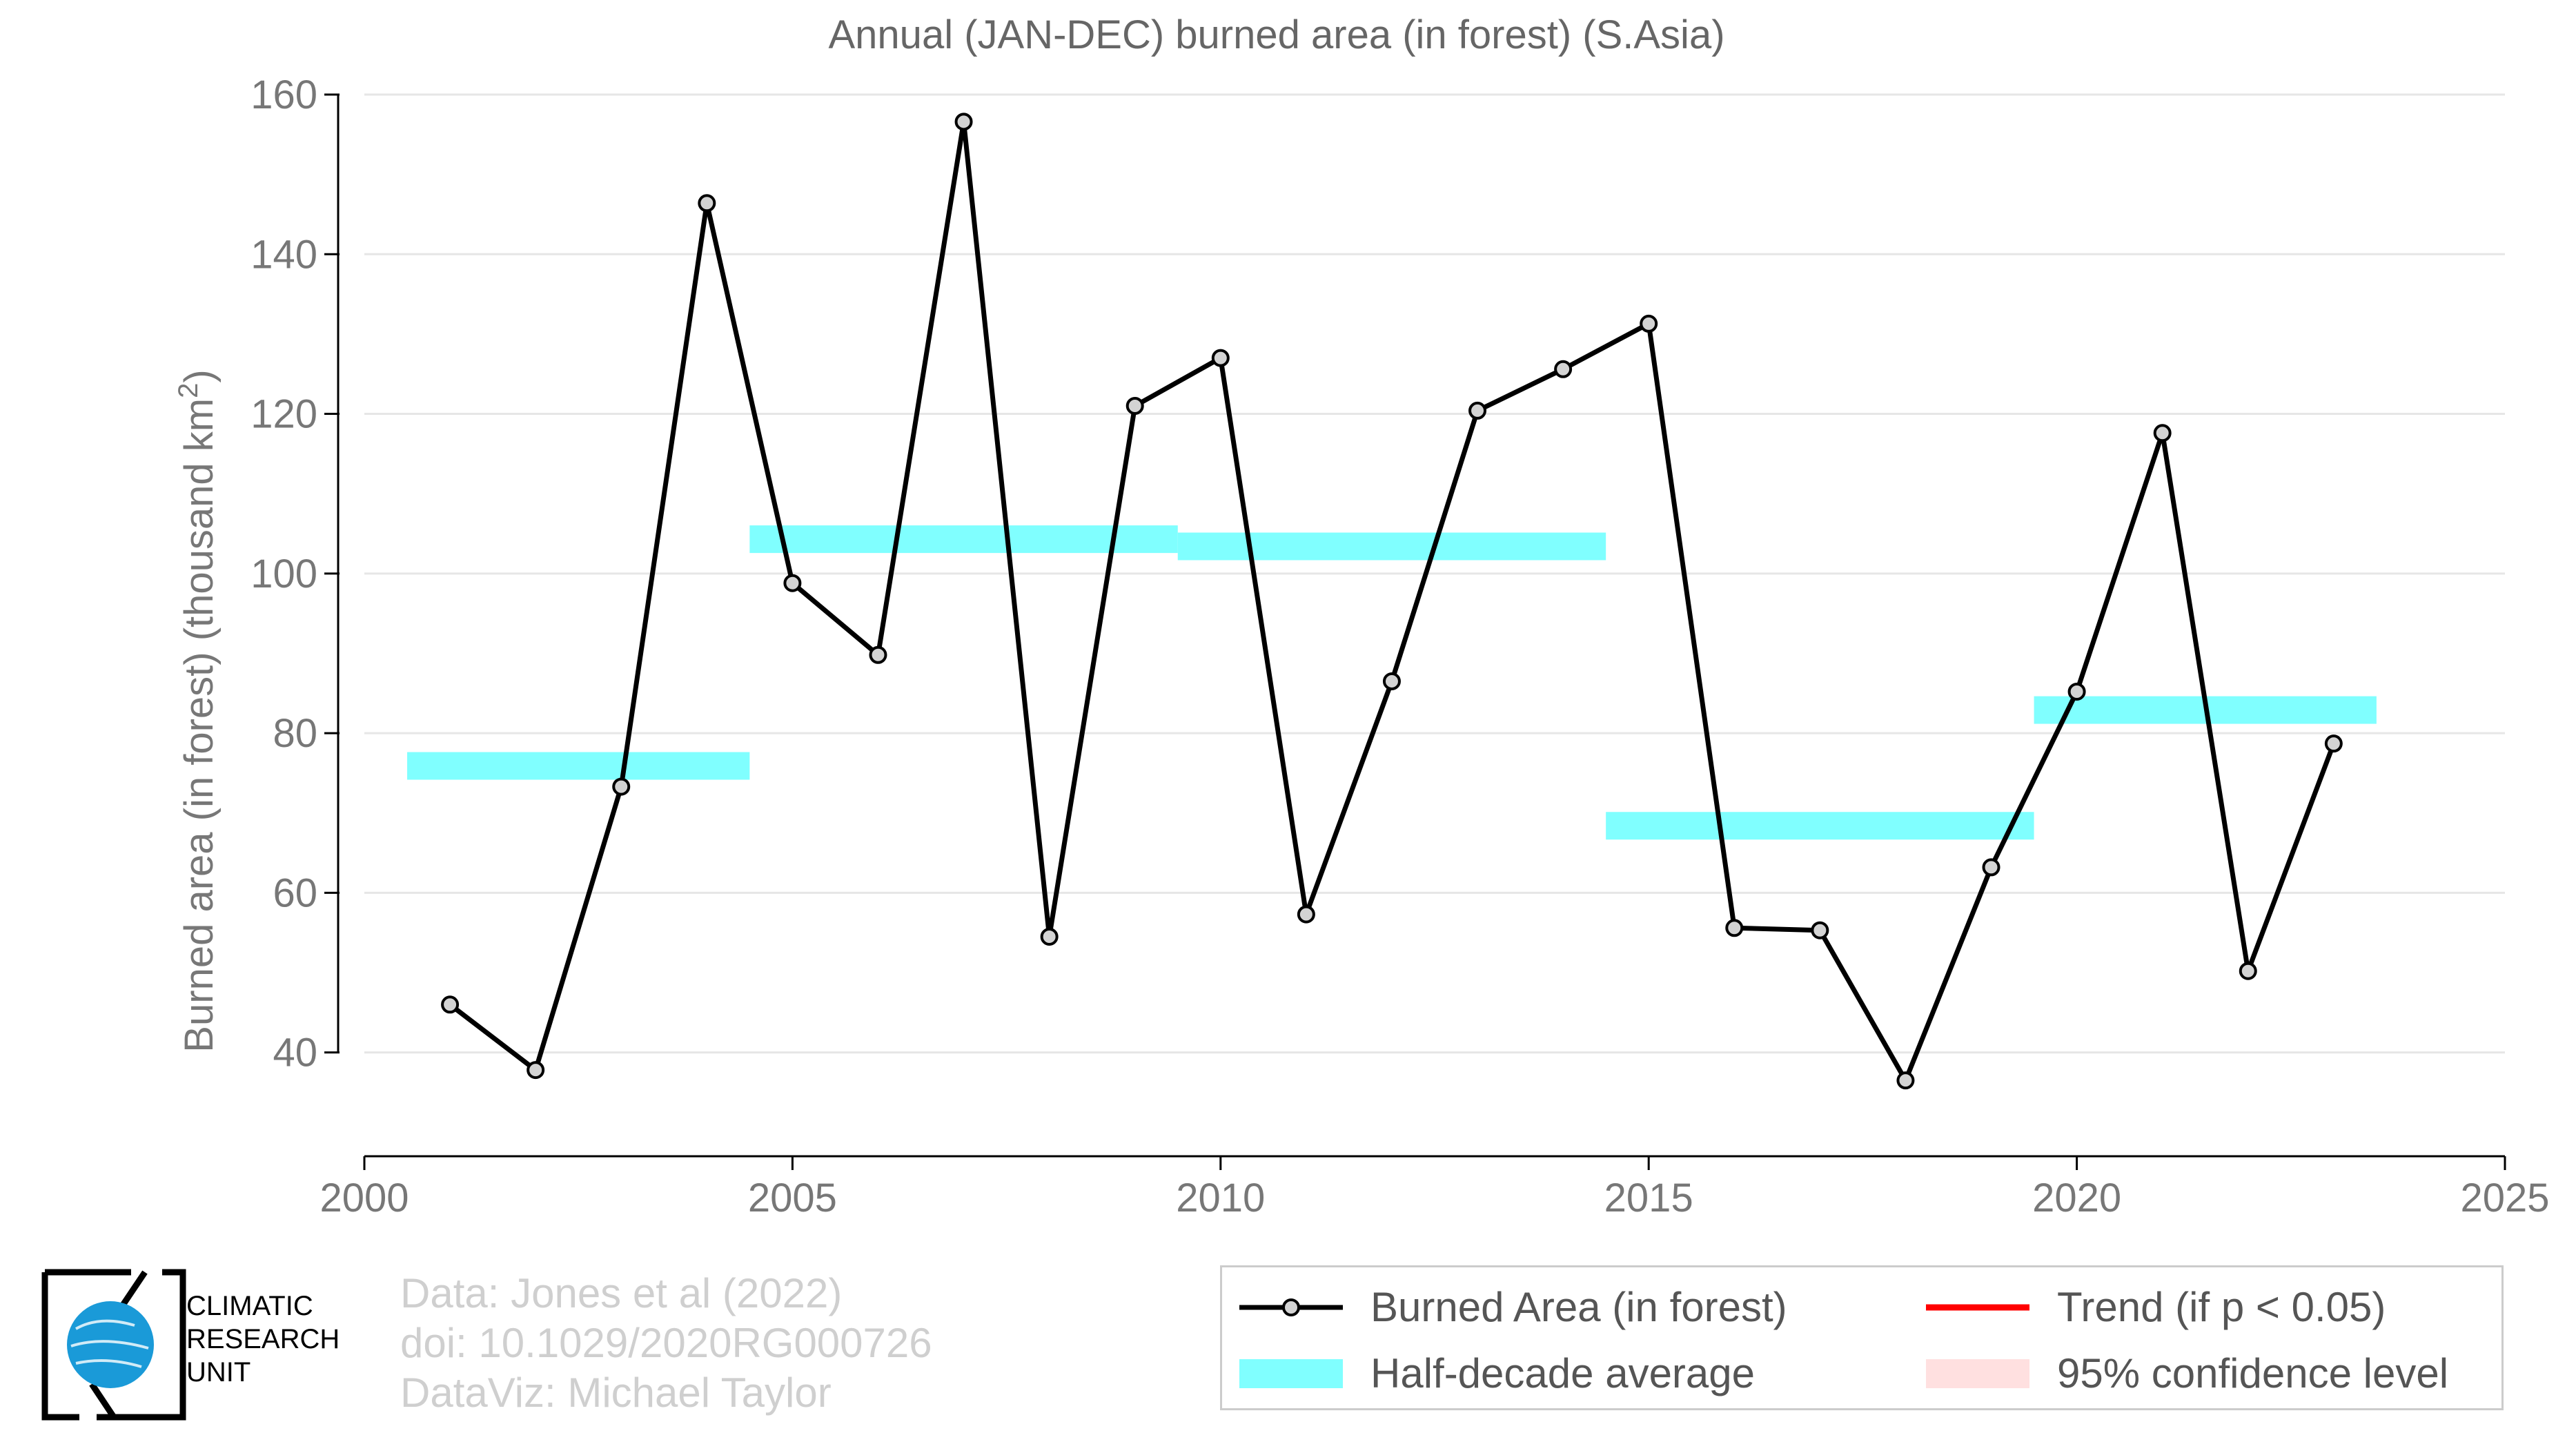  What do you see at coordinates (283, 414) in the screenshot?
I see `y-tick-label: 120` at bounding box center [283, 414].